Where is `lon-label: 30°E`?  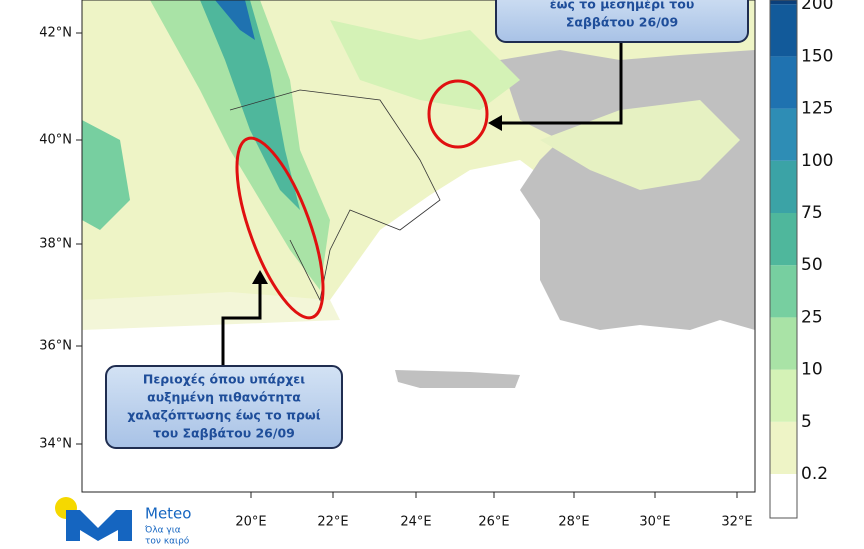 lon-label: 30°E is located at coordinates (654, 522).